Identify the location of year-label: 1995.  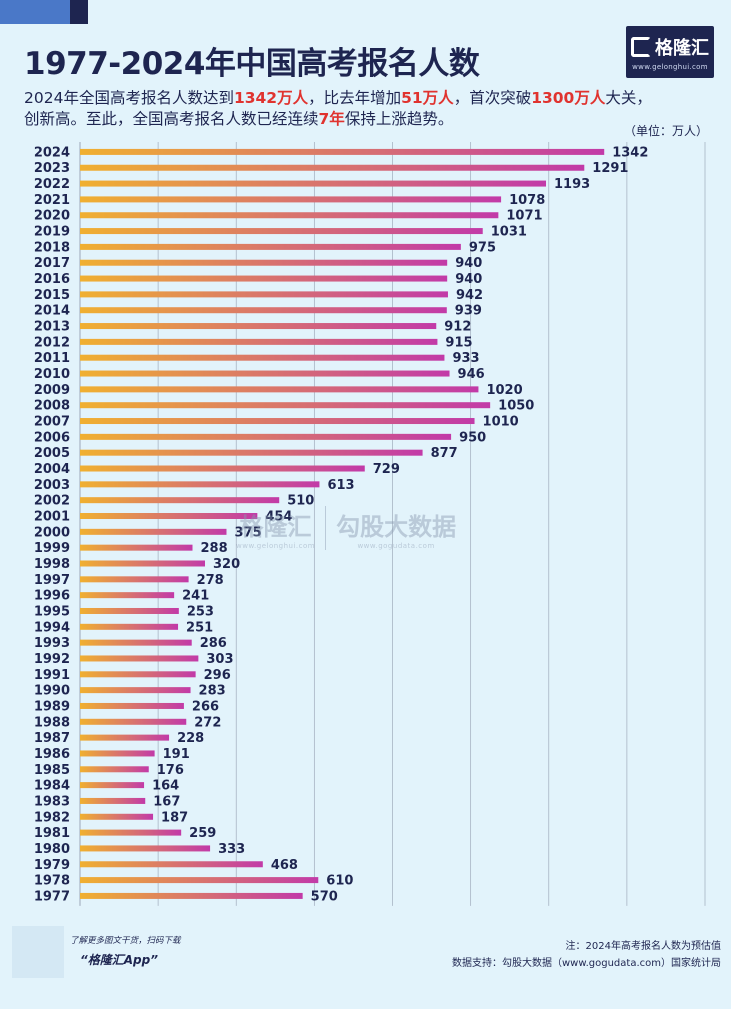
(52, 611).